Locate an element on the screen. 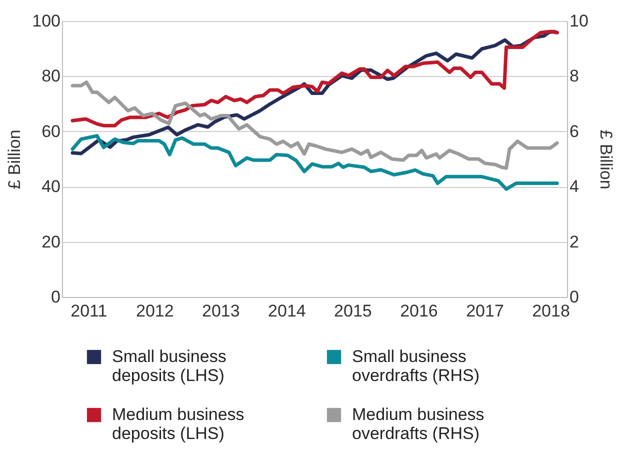 The height and width of the screenshot is (450, 629). y2-tick-label: 0 is located at coordinates (574, 297).